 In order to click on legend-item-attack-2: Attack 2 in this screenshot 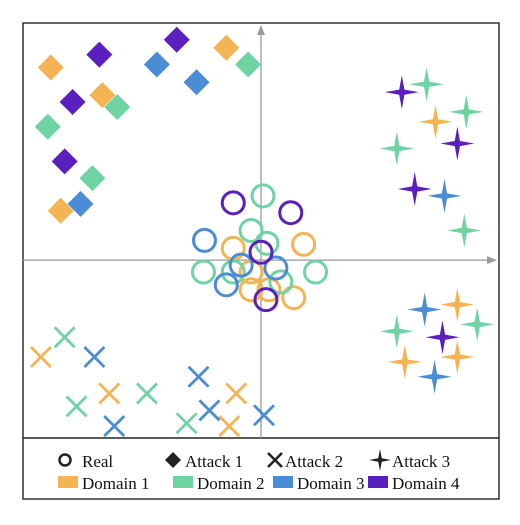, I will do `click(305, 461)`.